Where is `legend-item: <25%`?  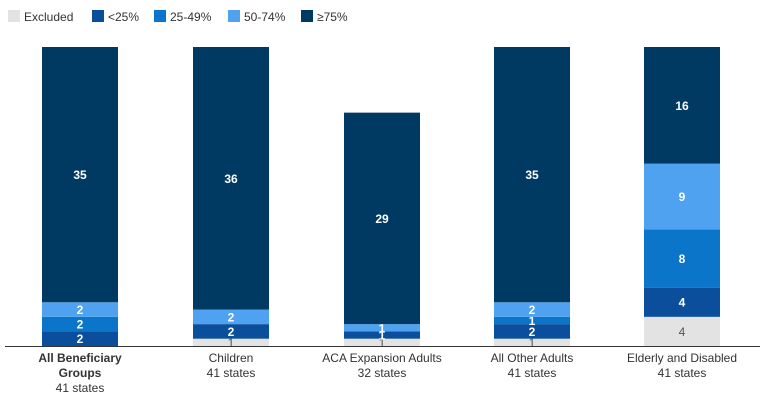
legend-item: <25% is located at coordinates (115, 17).